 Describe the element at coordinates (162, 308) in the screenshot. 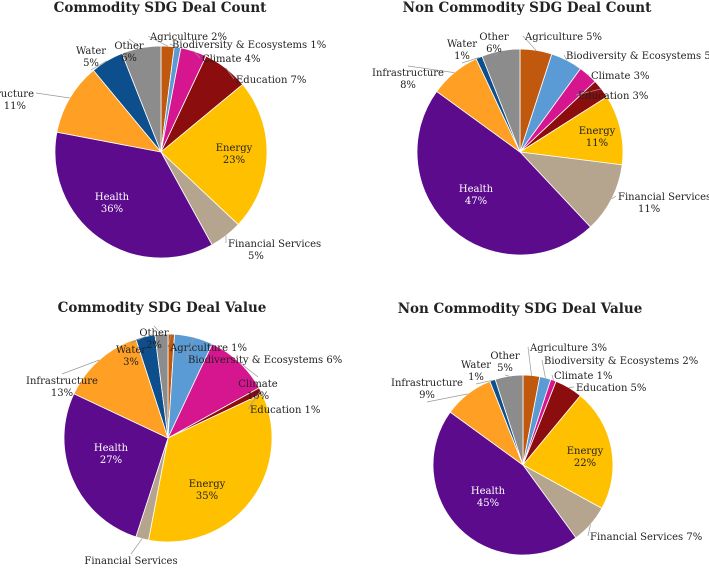

I see `chart-title: Commodity SDG Deal Value` at that location.